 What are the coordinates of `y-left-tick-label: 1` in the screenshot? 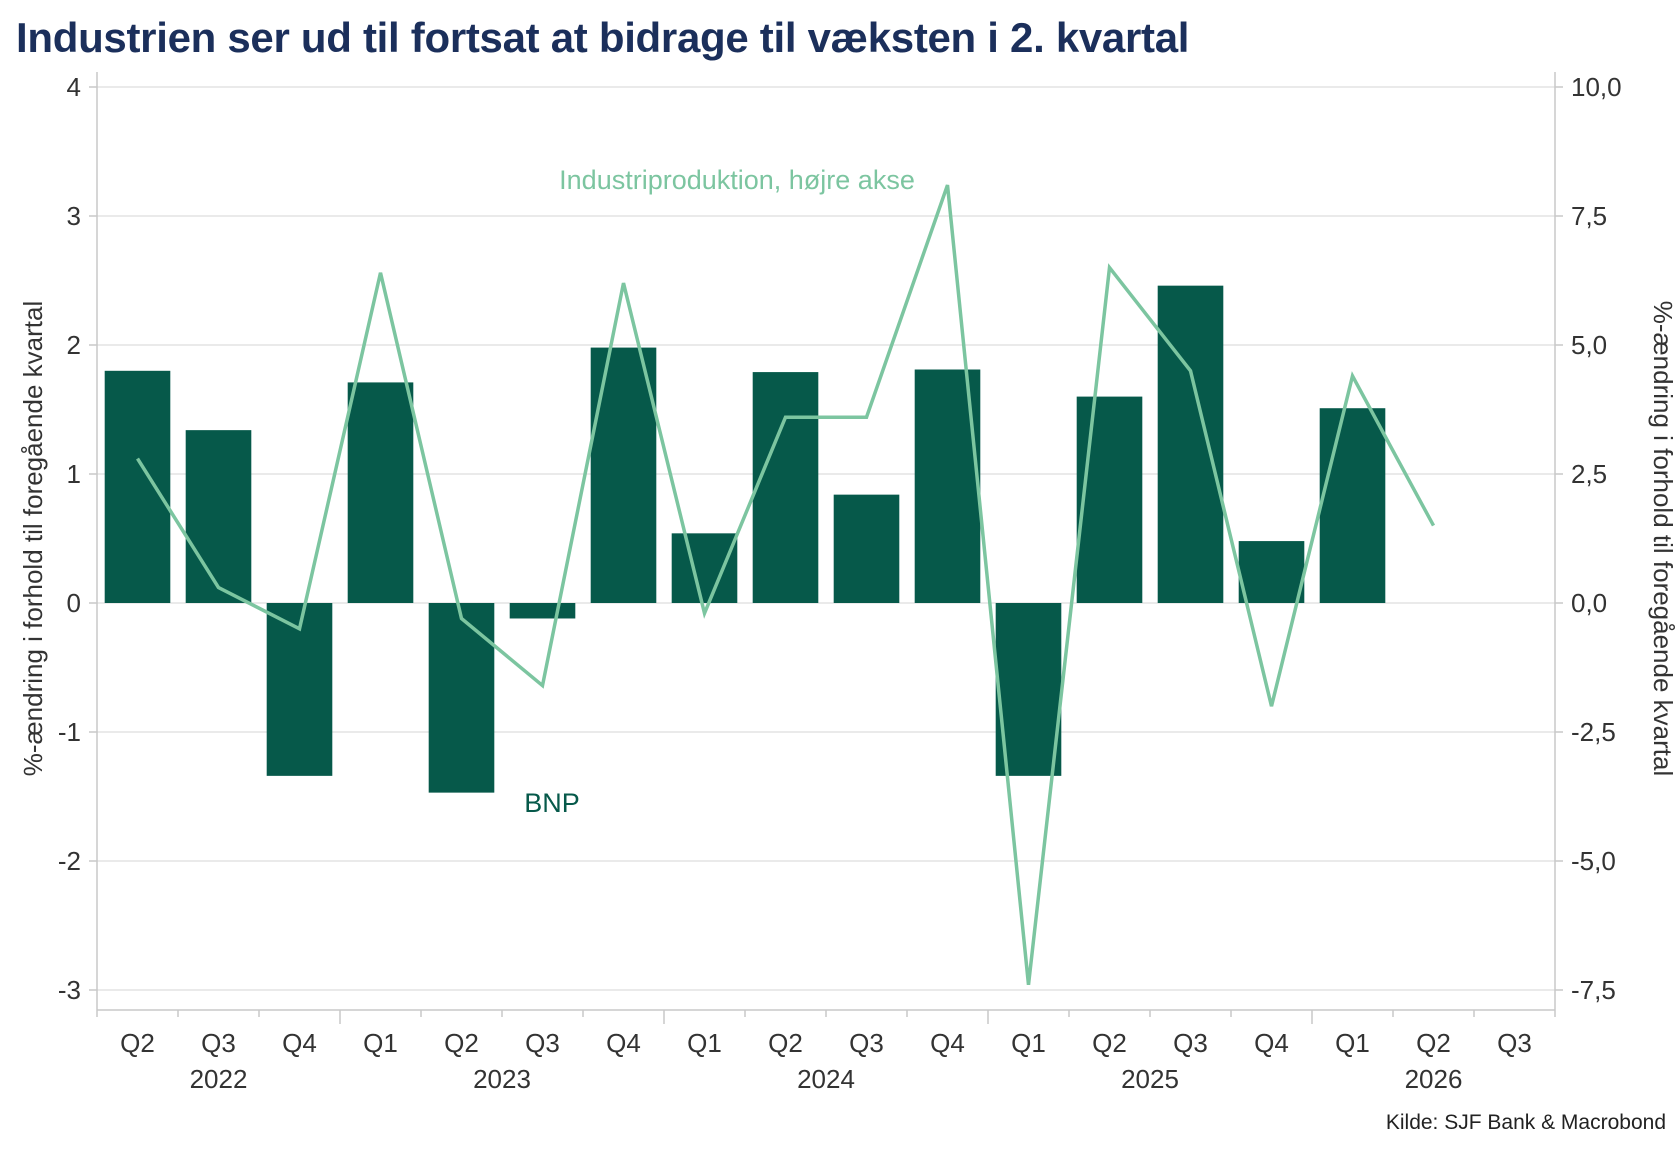 It's located at (74, 474).